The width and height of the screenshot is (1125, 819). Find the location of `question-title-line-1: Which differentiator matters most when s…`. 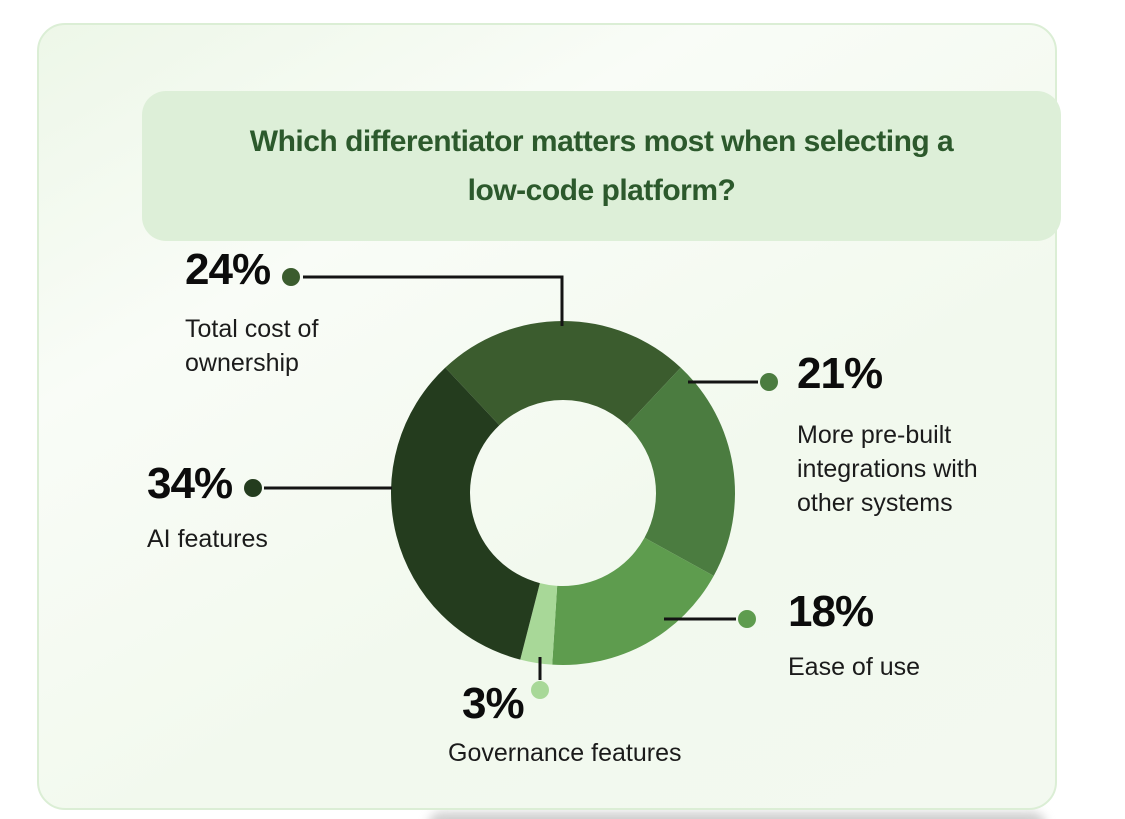

question-title-line-1: Which differentiator matters most when s… is located at coordinates (601, 141).